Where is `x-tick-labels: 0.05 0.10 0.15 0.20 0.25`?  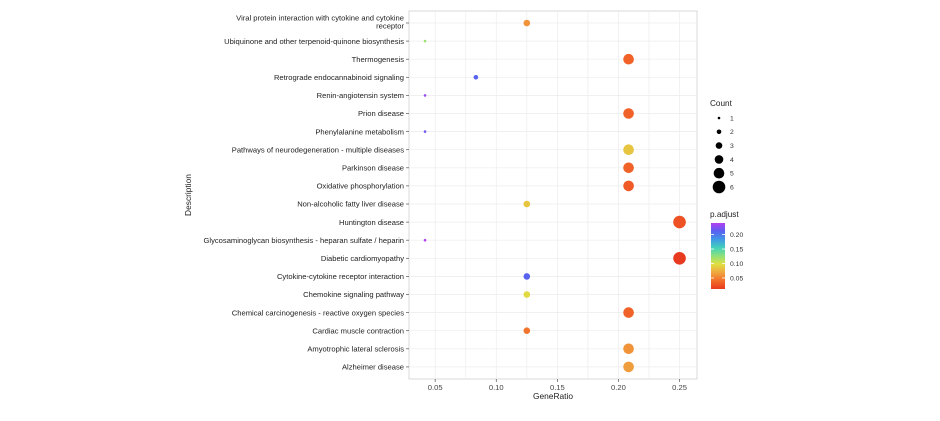 x-tick-labels: 0.05 0.10 0.15 0.20 0.25 is located at coordinates (557, 385).